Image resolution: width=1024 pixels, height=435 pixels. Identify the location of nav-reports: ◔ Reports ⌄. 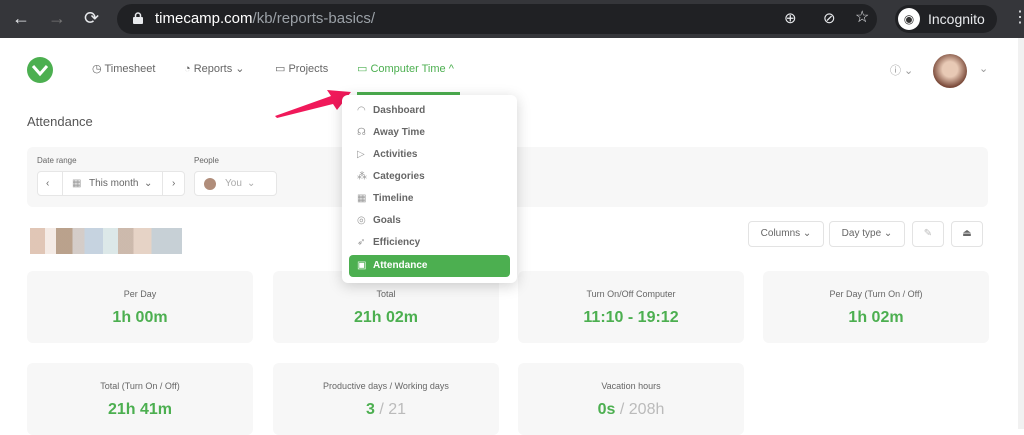
(214, 69).